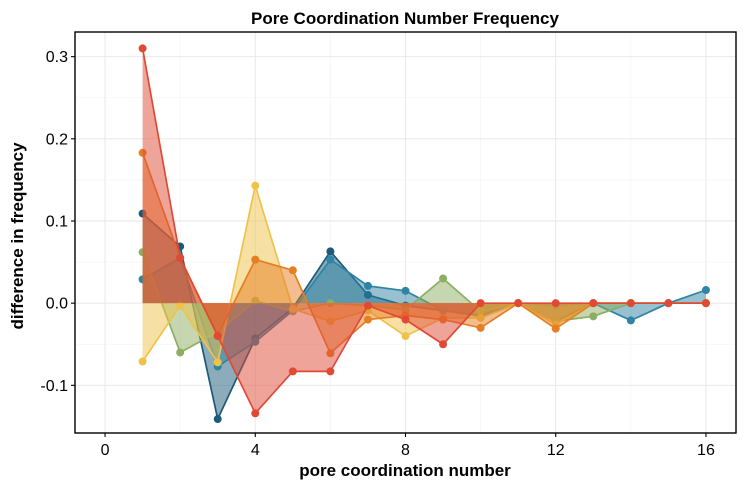 This screenshot has height=493, width=745. Describe the element at coordinates (405, 450) in the screenshot. I see `x-tick-label: 8` at that location.